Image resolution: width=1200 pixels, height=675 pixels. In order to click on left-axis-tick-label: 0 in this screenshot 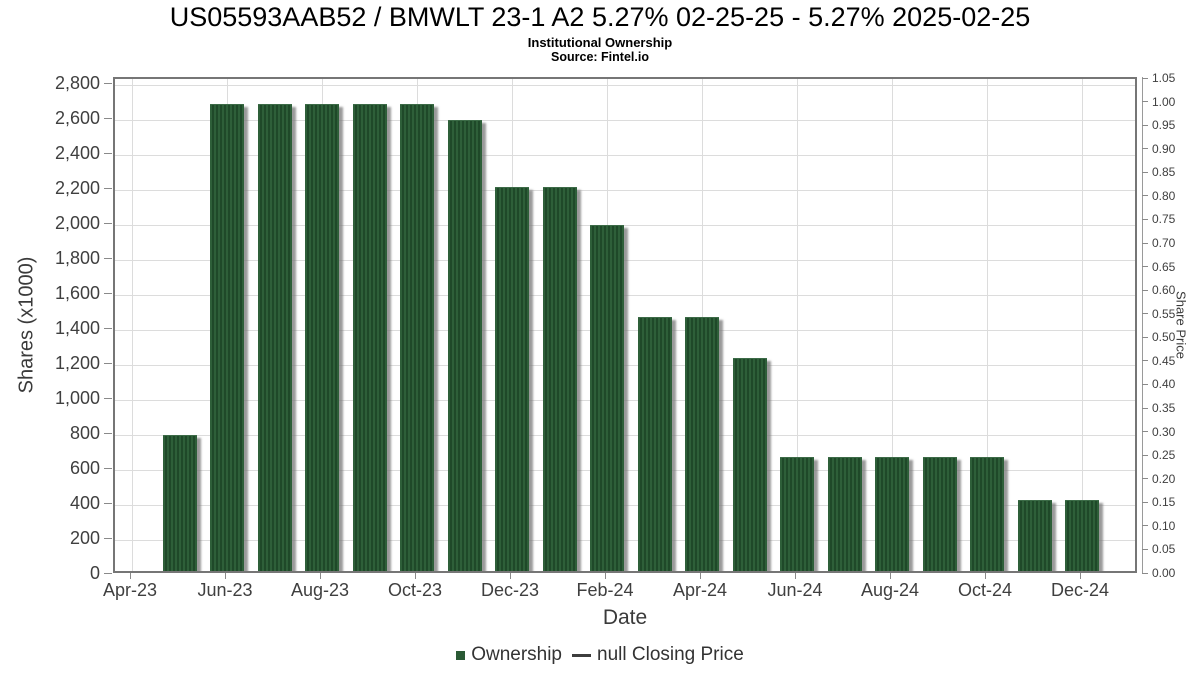, I will do `click(94, 573)`.